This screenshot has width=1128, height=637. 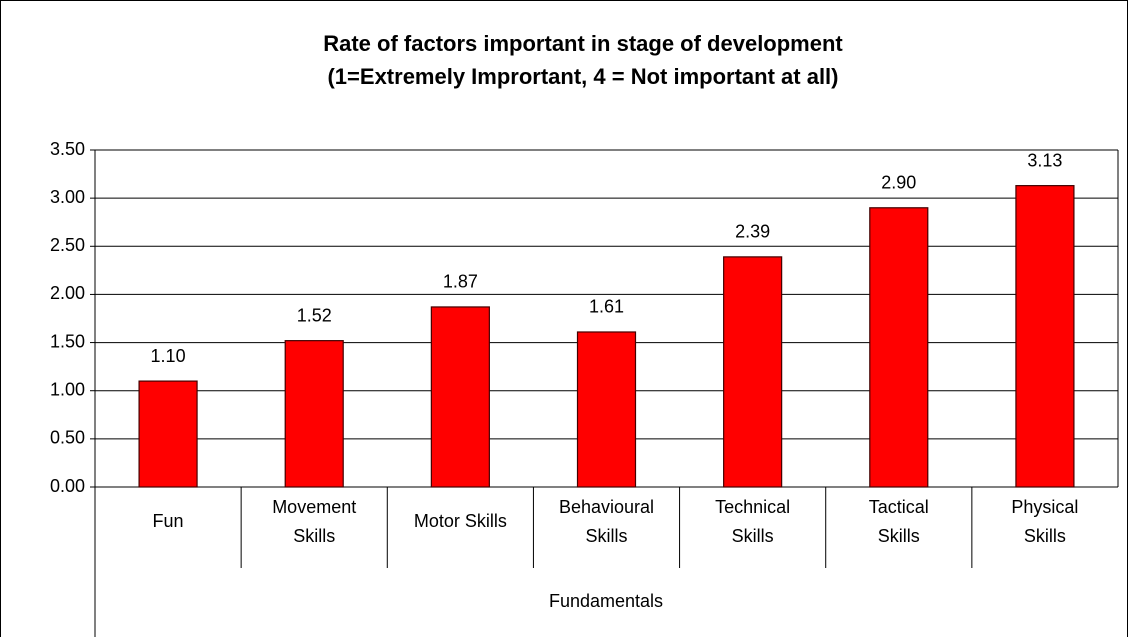 I want to click on data-label: 1.87, so click(x=460, y=282).